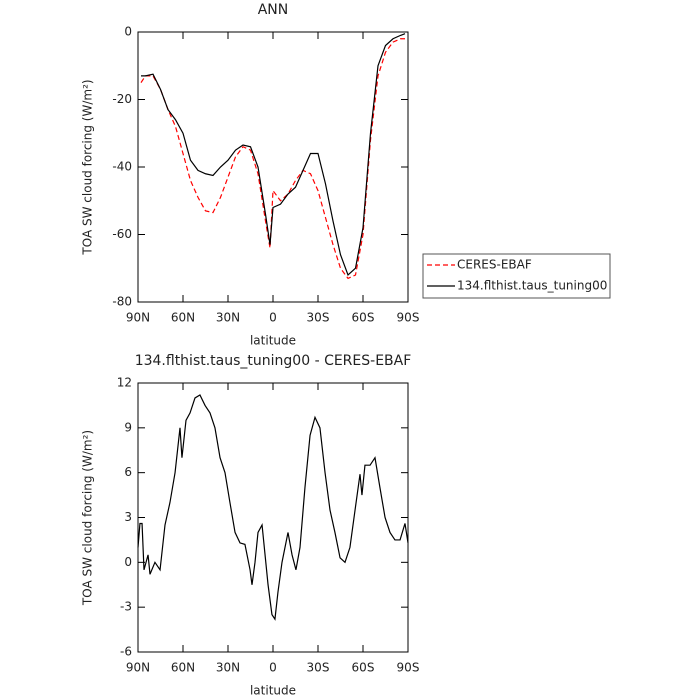  Describe the element at coordinates (273, 361) in the screenshot. I see `chart-title: 134.flthist.taus_tuning00 - CERES-EBAF` at that location.